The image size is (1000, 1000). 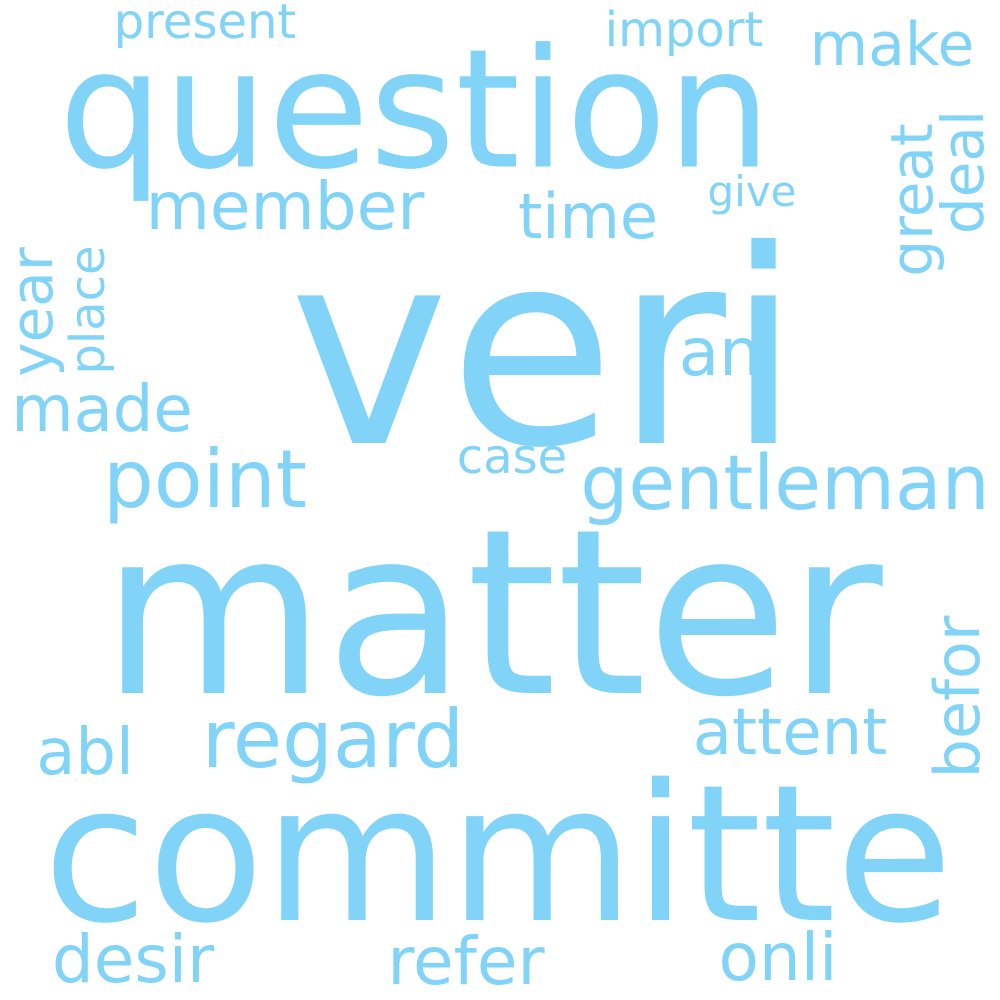 What do you see at coordinates (33, 312) in the screenshot?
I see `word-year: year` at bounding box center [33, 312].